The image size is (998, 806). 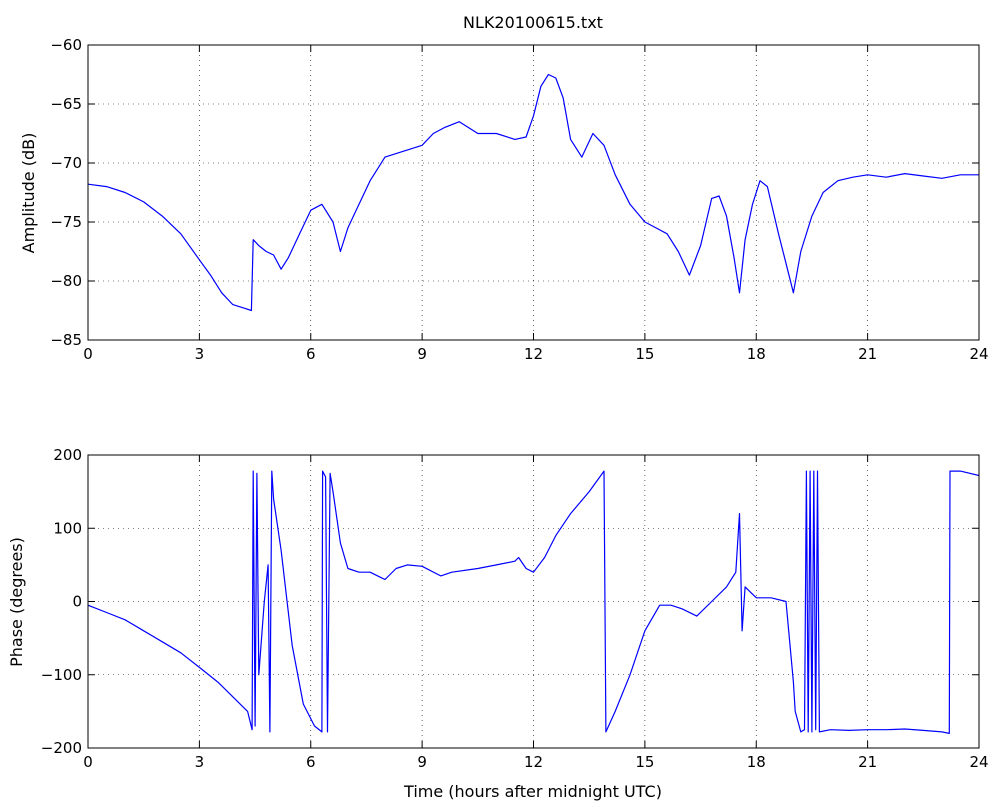 I want to click on chart-title: NLK20100615.txt, so click(x=533, y=22).